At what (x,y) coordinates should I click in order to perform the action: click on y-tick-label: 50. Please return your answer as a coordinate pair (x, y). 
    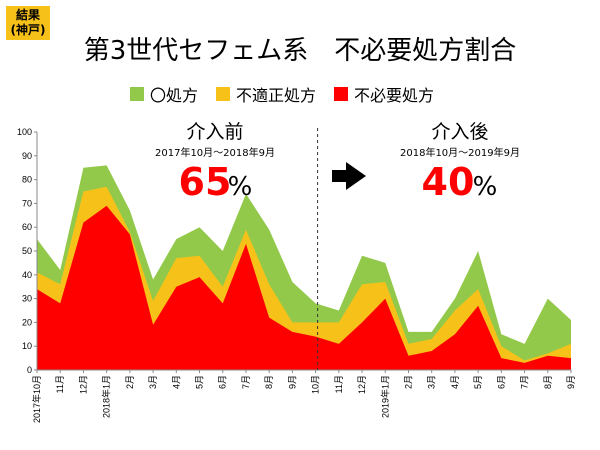
    Looking at the image, I should click on (27, 251).